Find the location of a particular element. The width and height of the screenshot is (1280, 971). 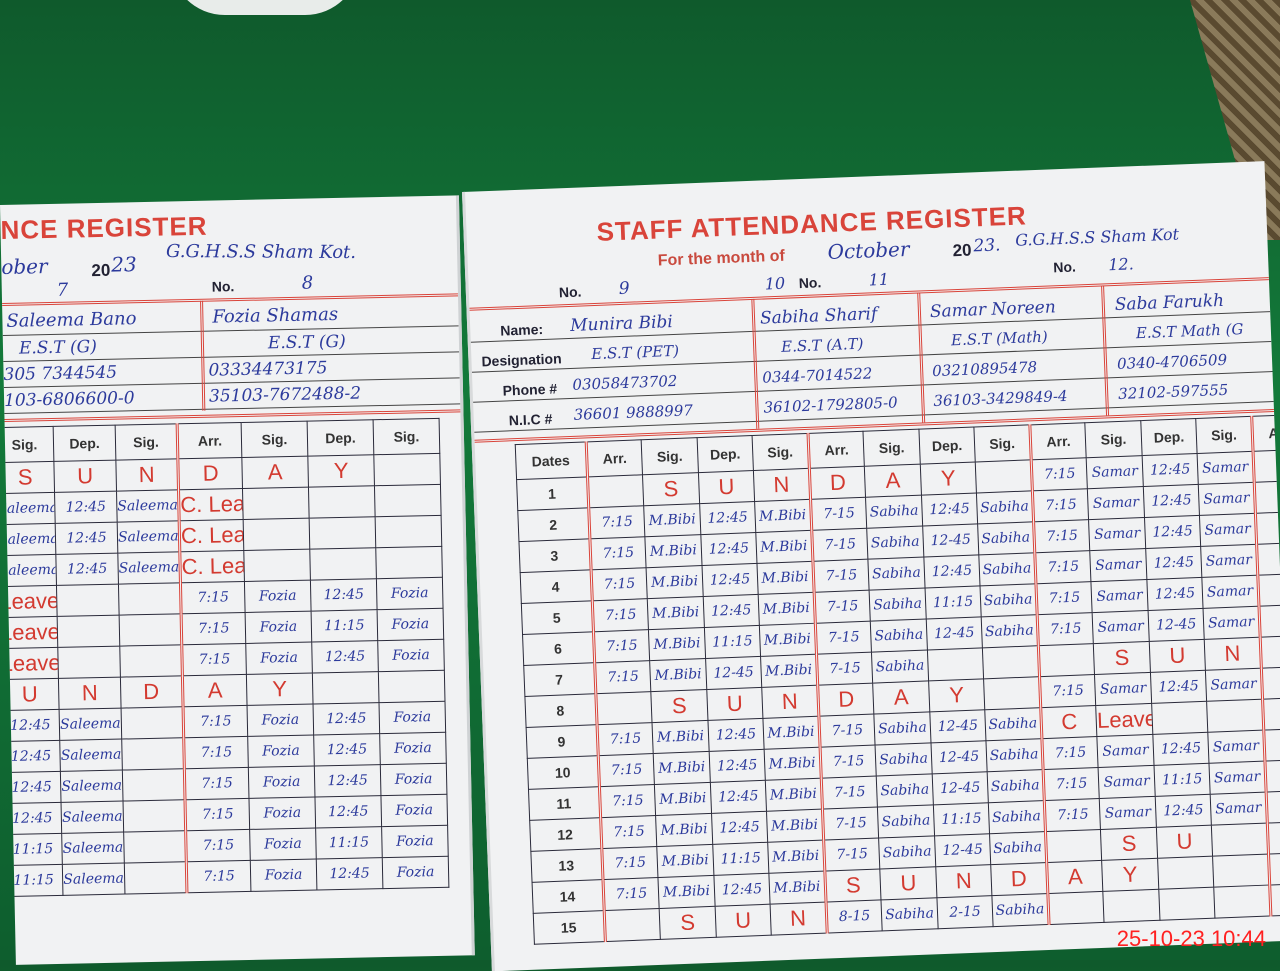

date-cell: 2 is located at coordinates (553, 524).